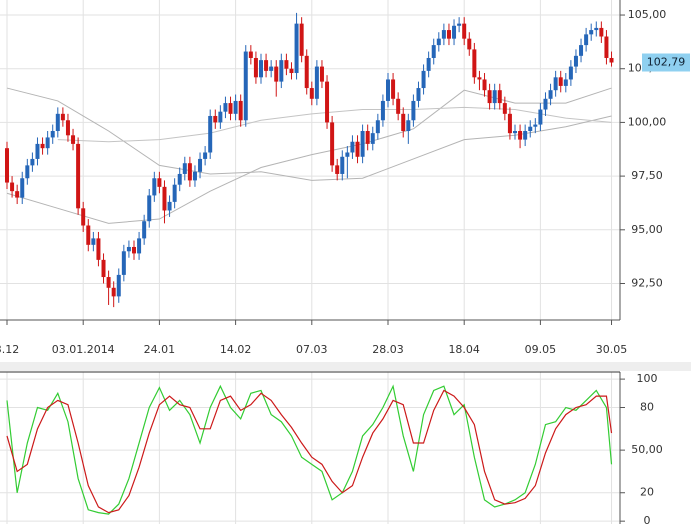  I want to click on y-tick-label: 0, so click(647, 520).